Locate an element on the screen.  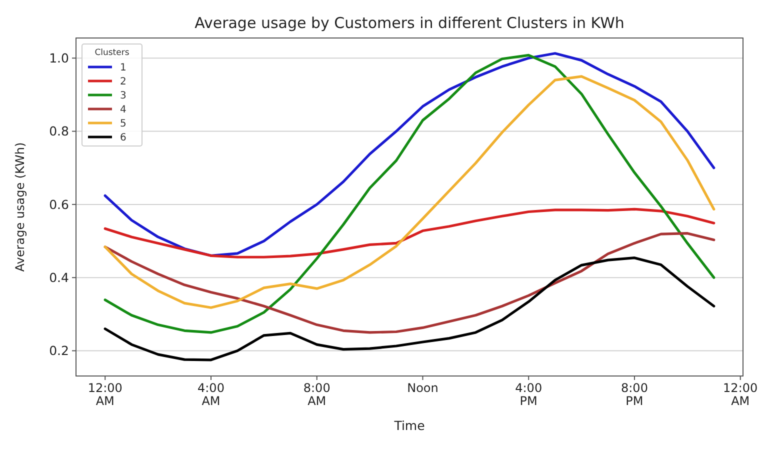
x-tick-label: 4:00 PM is located at coordinates (528, 394).